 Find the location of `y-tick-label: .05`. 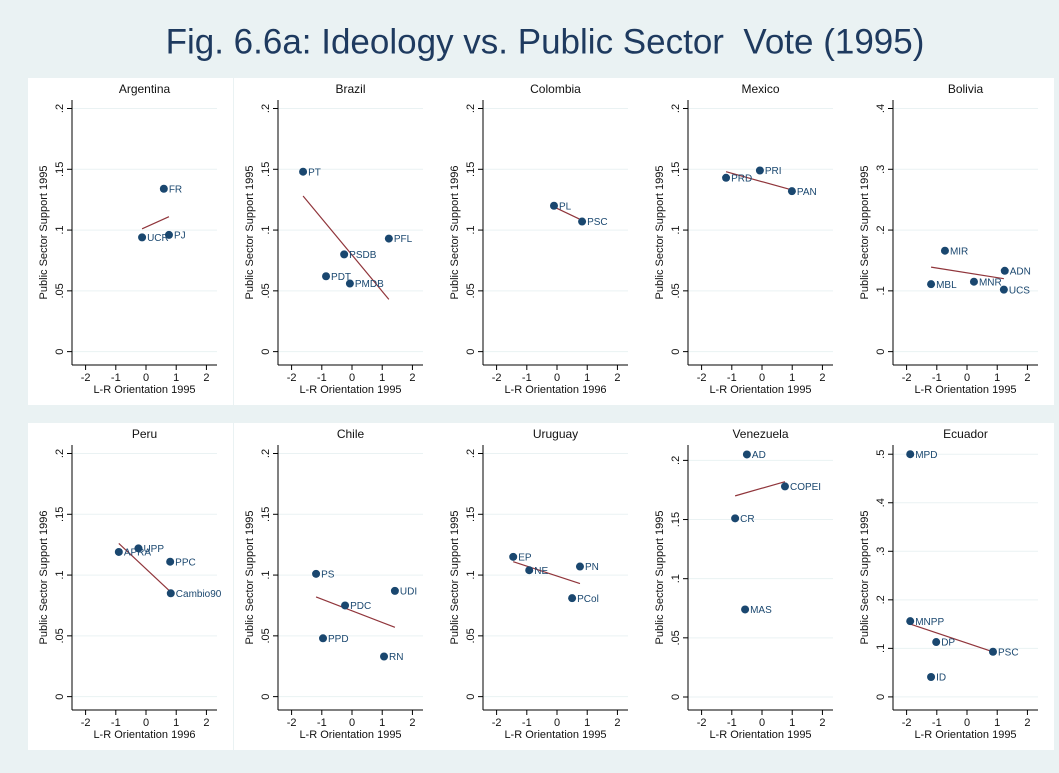

y-tick-label: .05 is located at coordinates (676, 637).